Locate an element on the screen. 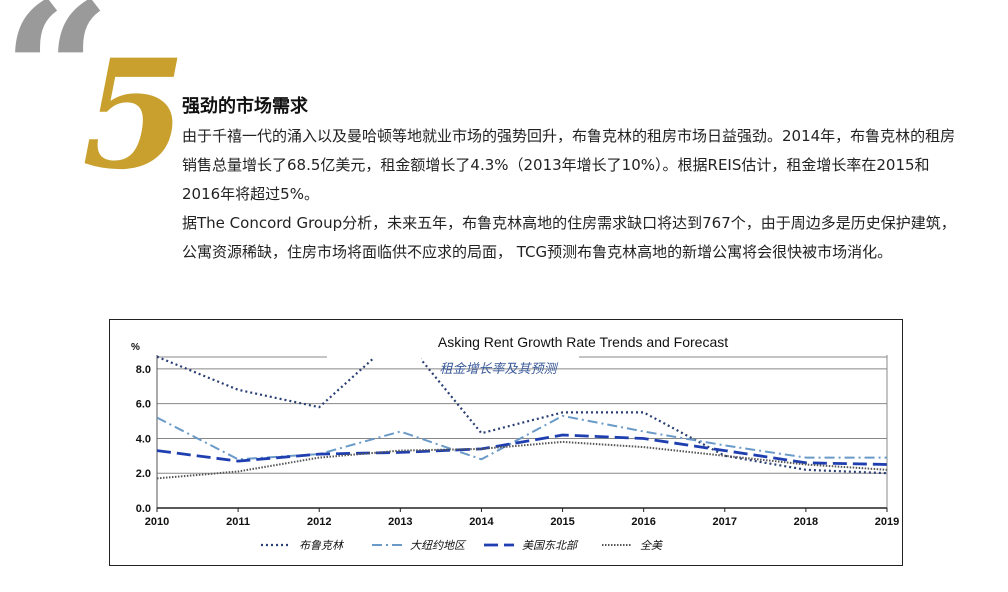 The height and width of the screenshot is (592, 1008). x-tick-label: 2010 is located at coordinates (157, 522).